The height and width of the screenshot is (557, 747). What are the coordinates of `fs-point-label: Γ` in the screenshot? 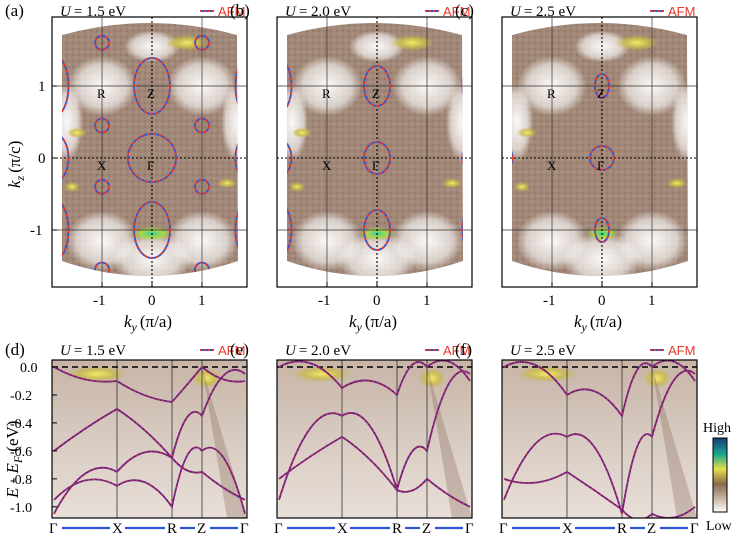 It's located at (151, 165).